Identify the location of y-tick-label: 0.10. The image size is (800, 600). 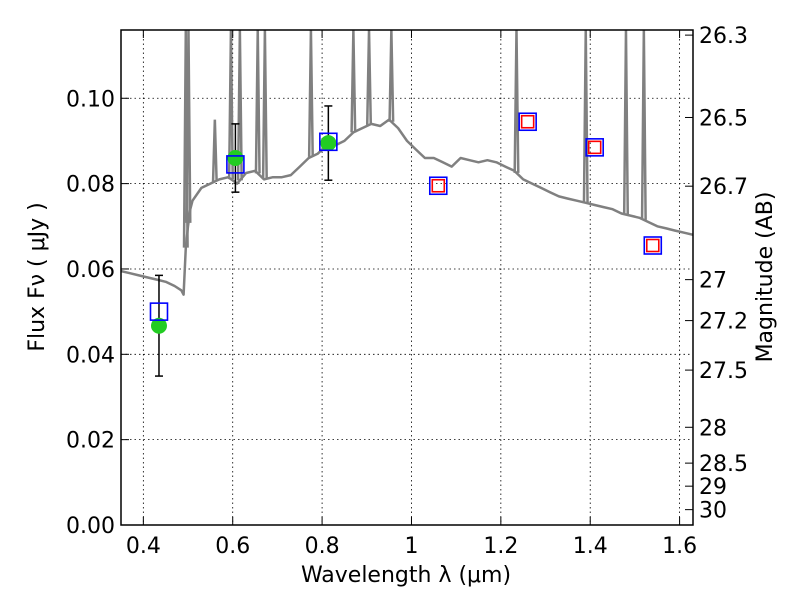
(90, 99).